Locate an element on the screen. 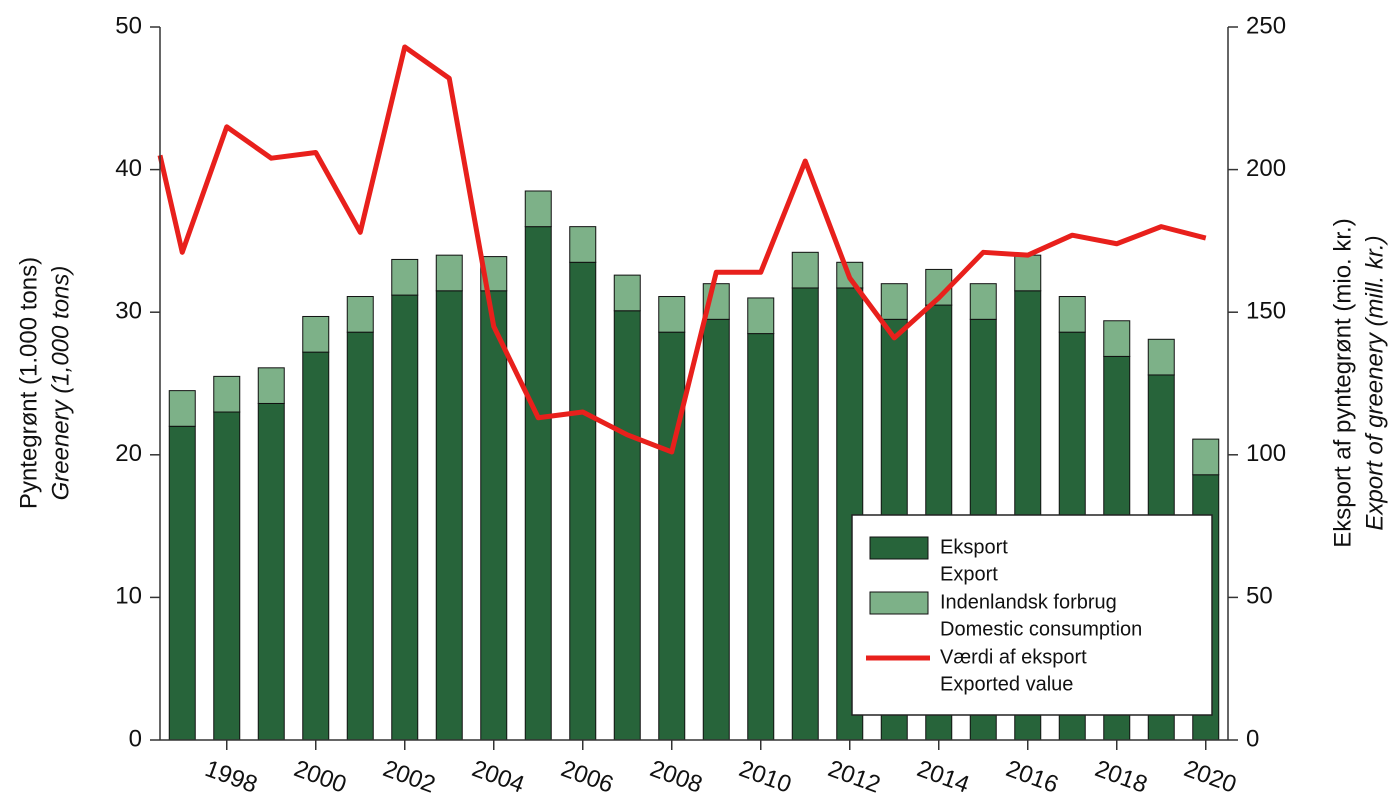  y2-axis-title-en: Export of greenery (mill. kr.) is located at coordinates (1374, 382).